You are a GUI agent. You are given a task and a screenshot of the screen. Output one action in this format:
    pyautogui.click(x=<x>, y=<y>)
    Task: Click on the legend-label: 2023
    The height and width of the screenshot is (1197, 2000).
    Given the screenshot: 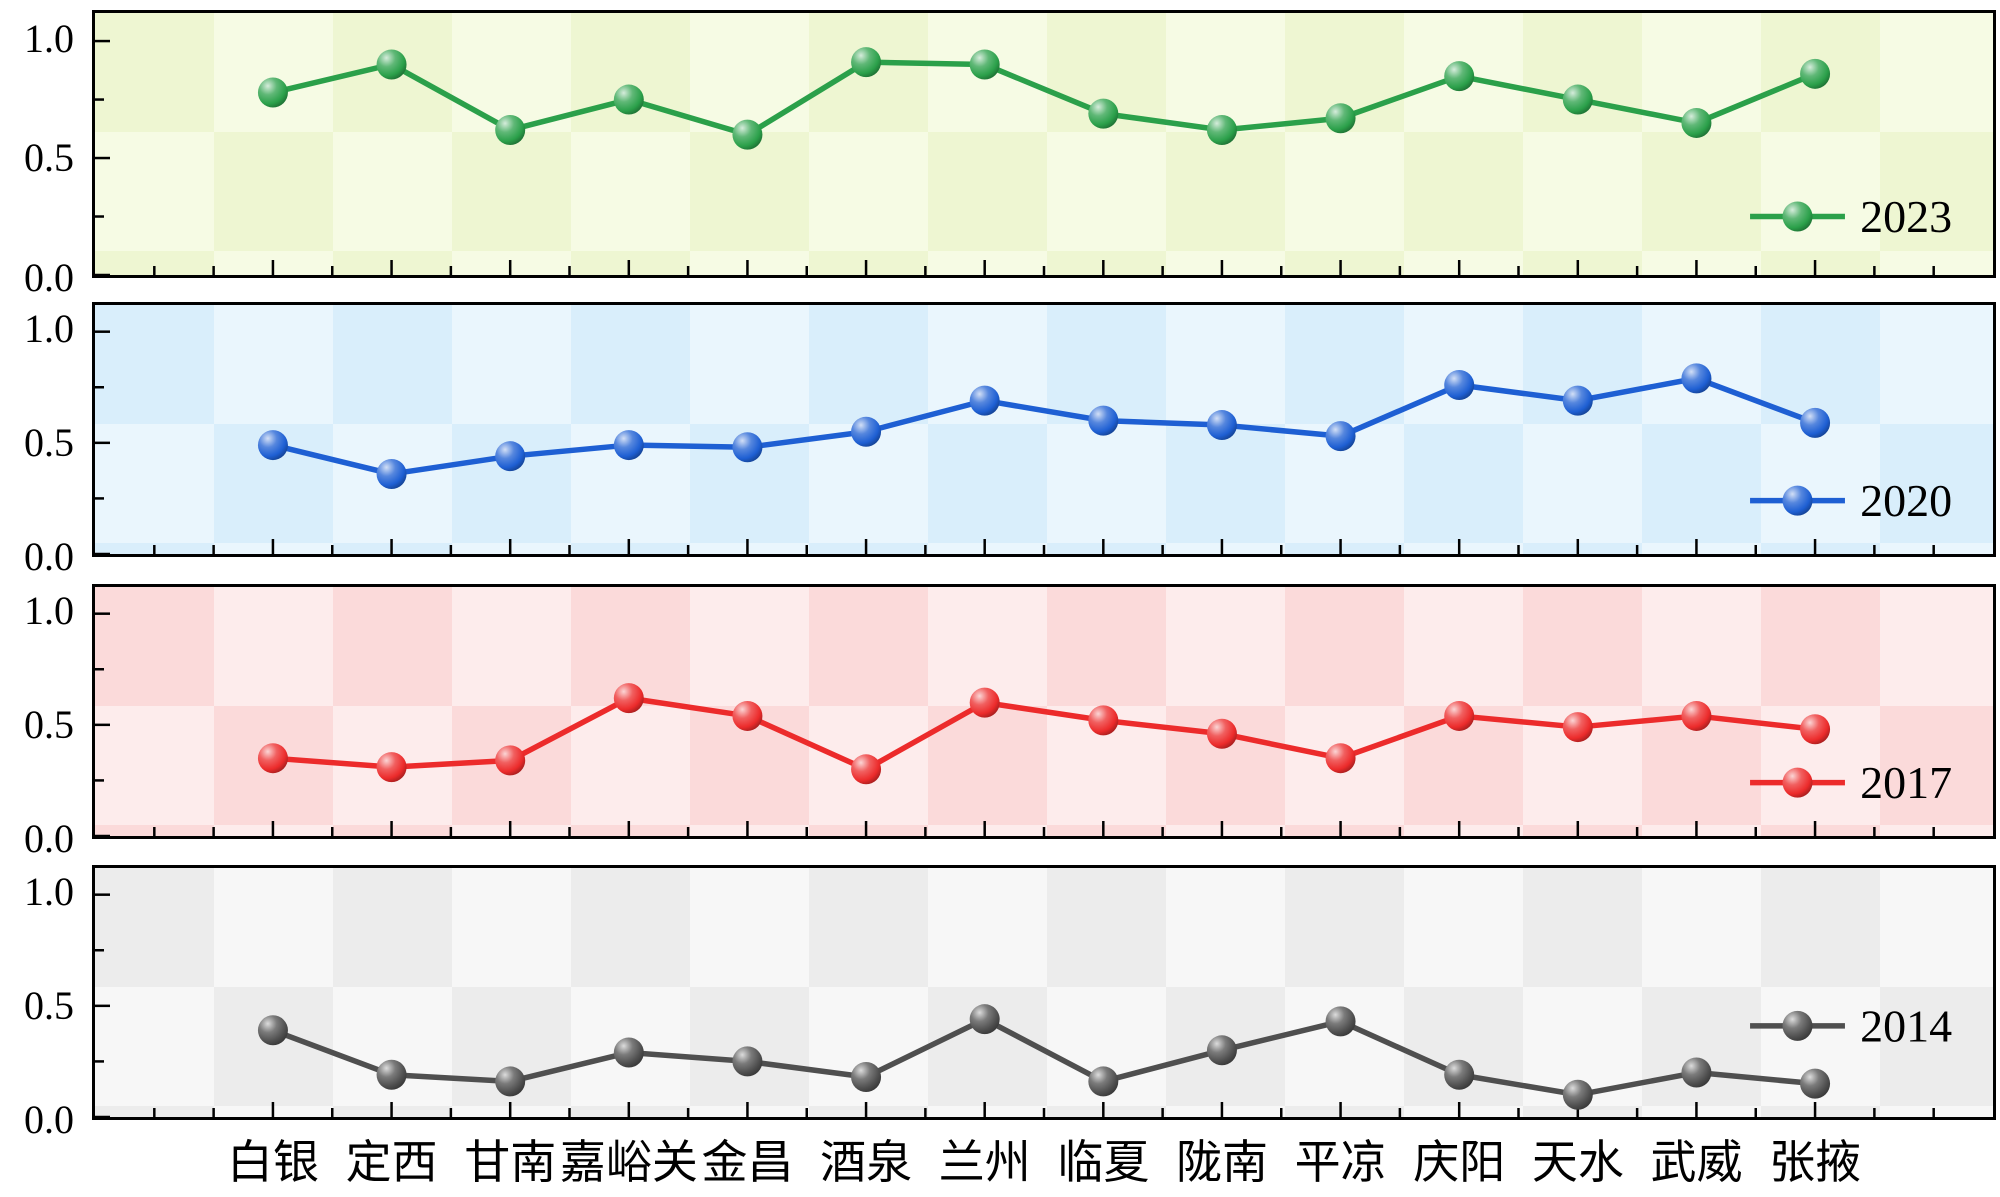 What is the action you would take?
    pyautogui.click(x=1906, y=216)
    